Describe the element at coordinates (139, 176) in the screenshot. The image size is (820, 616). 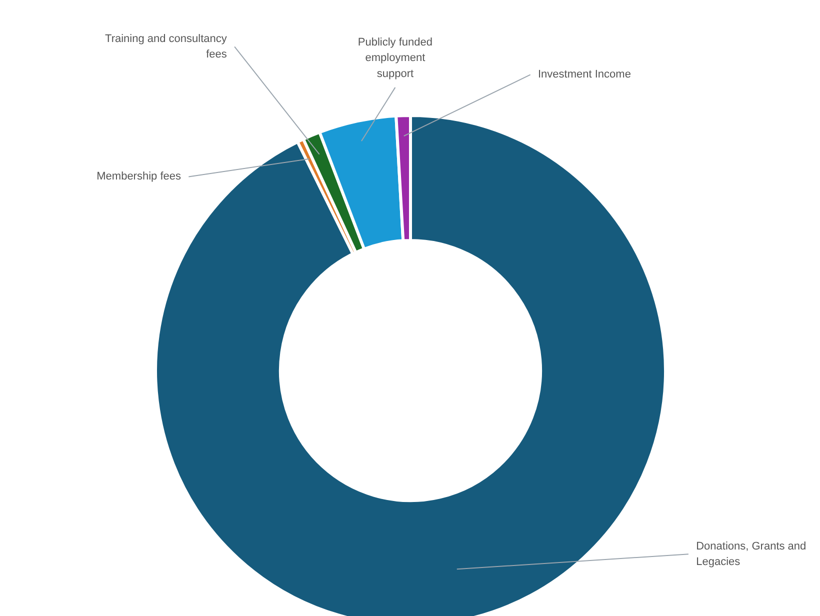
I see `slice-label: Membership fees` at that location.